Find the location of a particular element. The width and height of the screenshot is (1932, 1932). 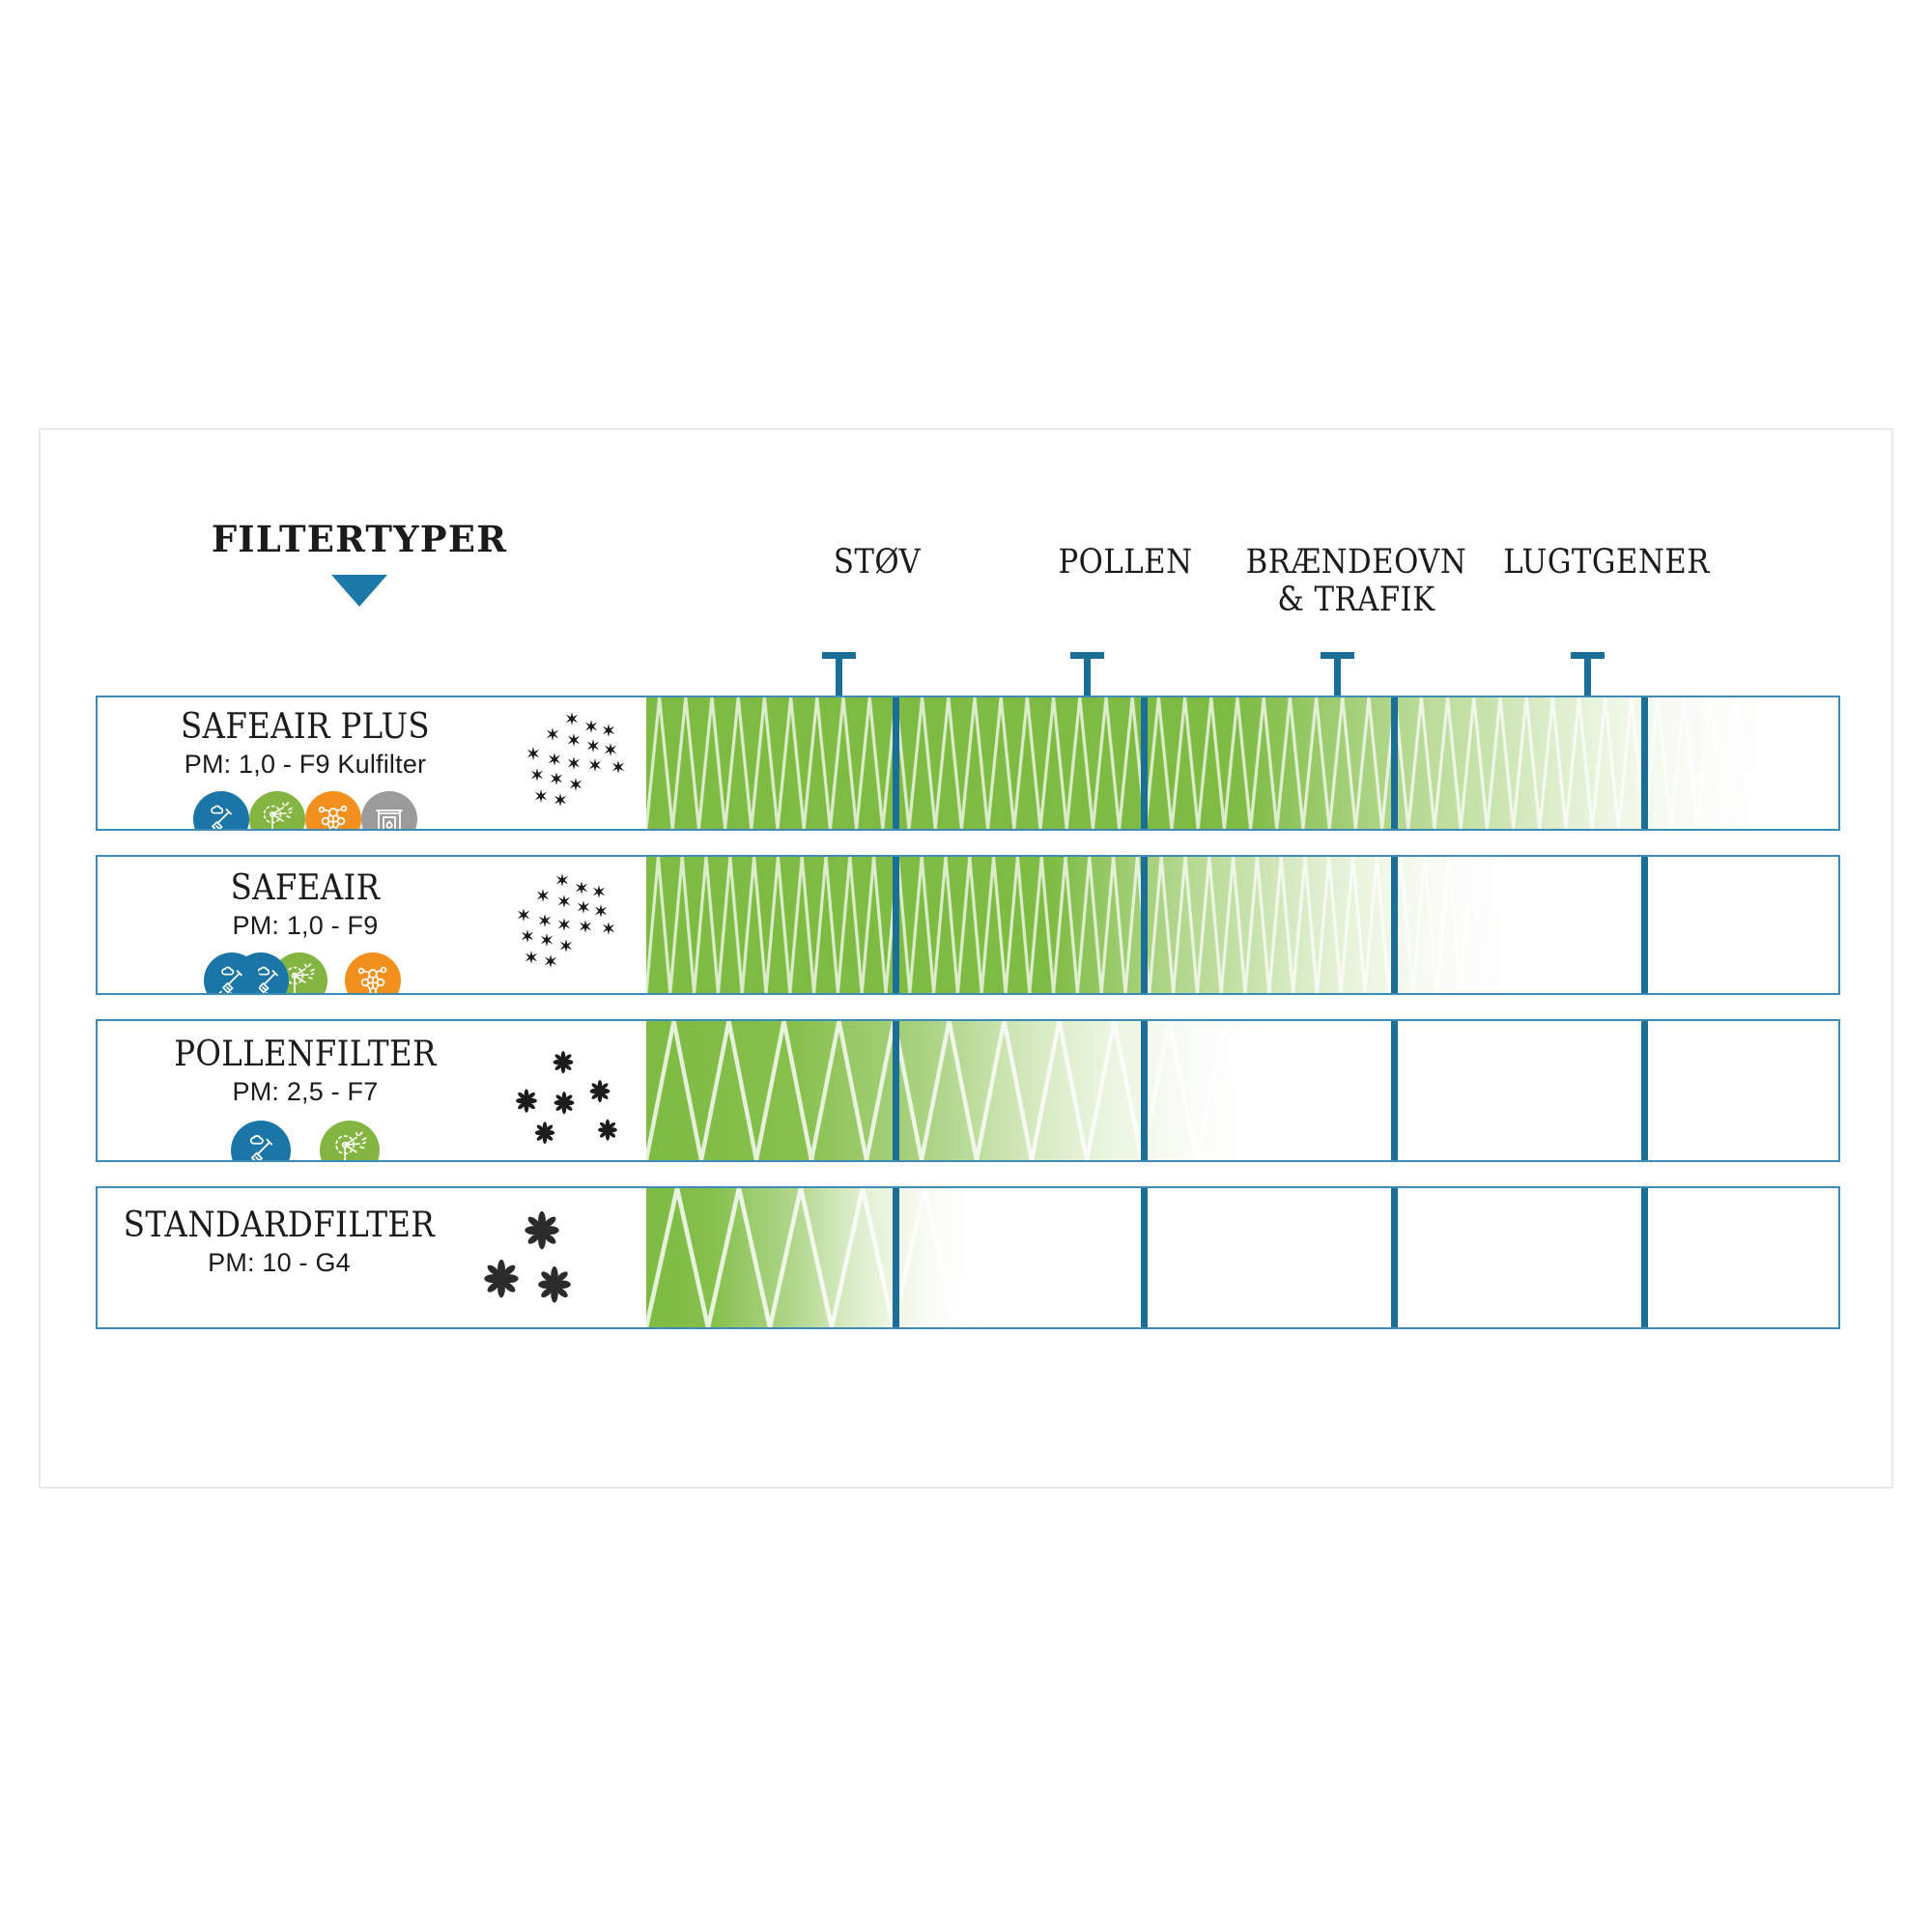

filter-spec: PM: 10 - G4 is located at coordinates (279, 1262).